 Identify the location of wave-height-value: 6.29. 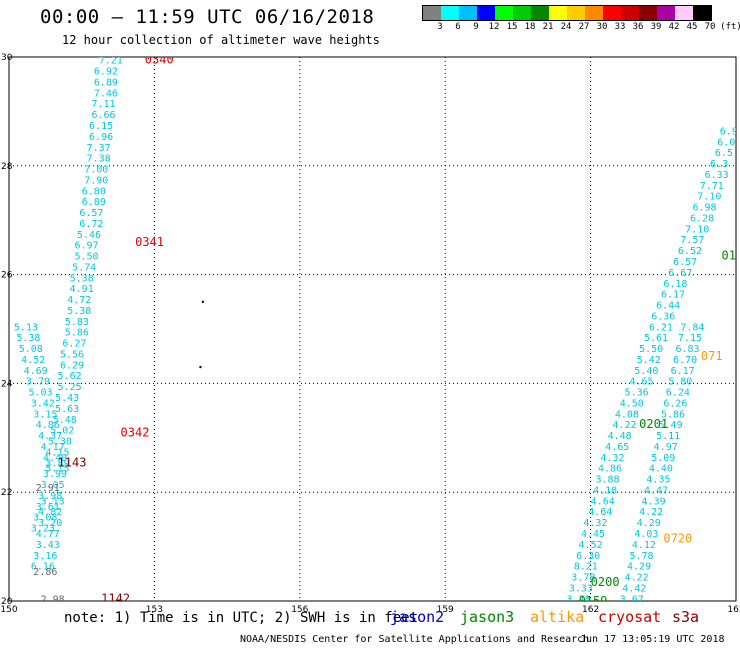
(72, 365).